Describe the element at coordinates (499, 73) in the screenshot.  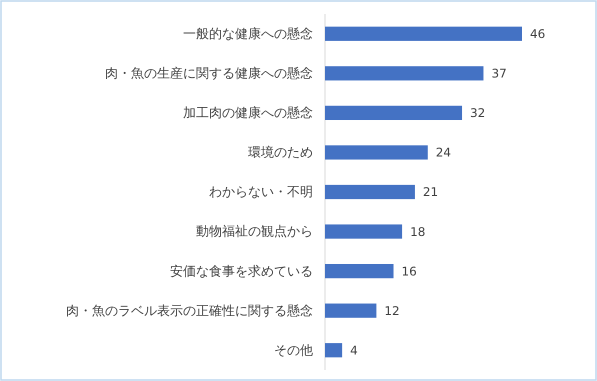
I see `data-label: 37` at that location.